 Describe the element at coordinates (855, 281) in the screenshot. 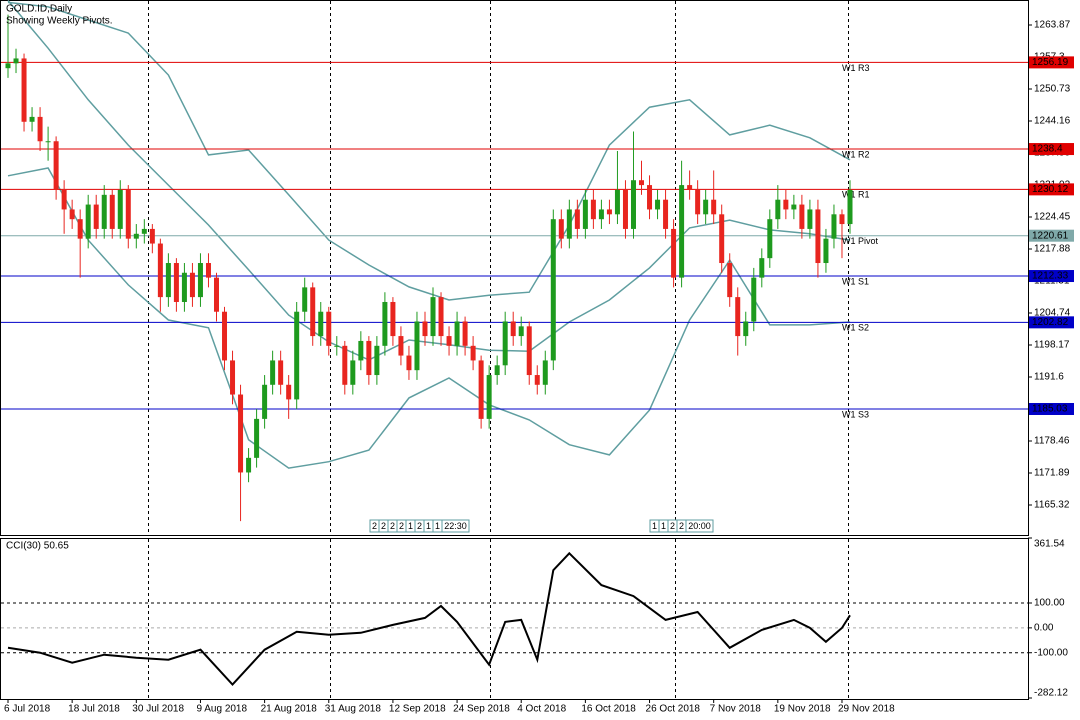

I see `pivot-name: W1 S1` at that location.